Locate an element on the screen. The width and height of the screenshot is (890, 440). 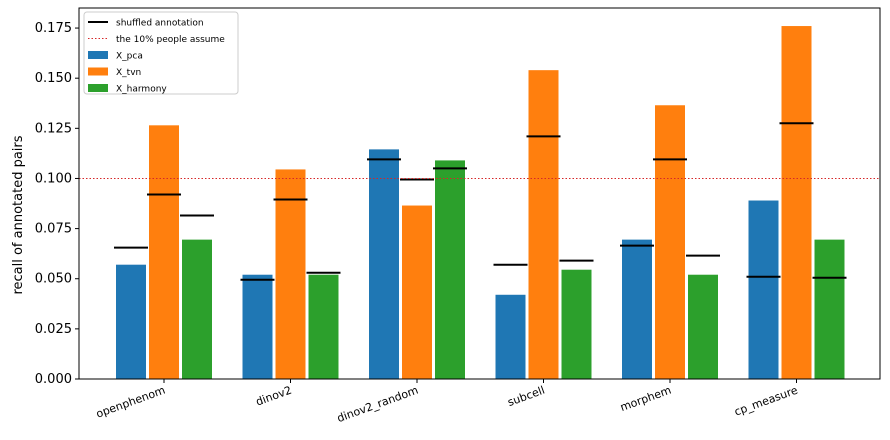
bar-X_pca-morphem is located at coordinates (637, 309).